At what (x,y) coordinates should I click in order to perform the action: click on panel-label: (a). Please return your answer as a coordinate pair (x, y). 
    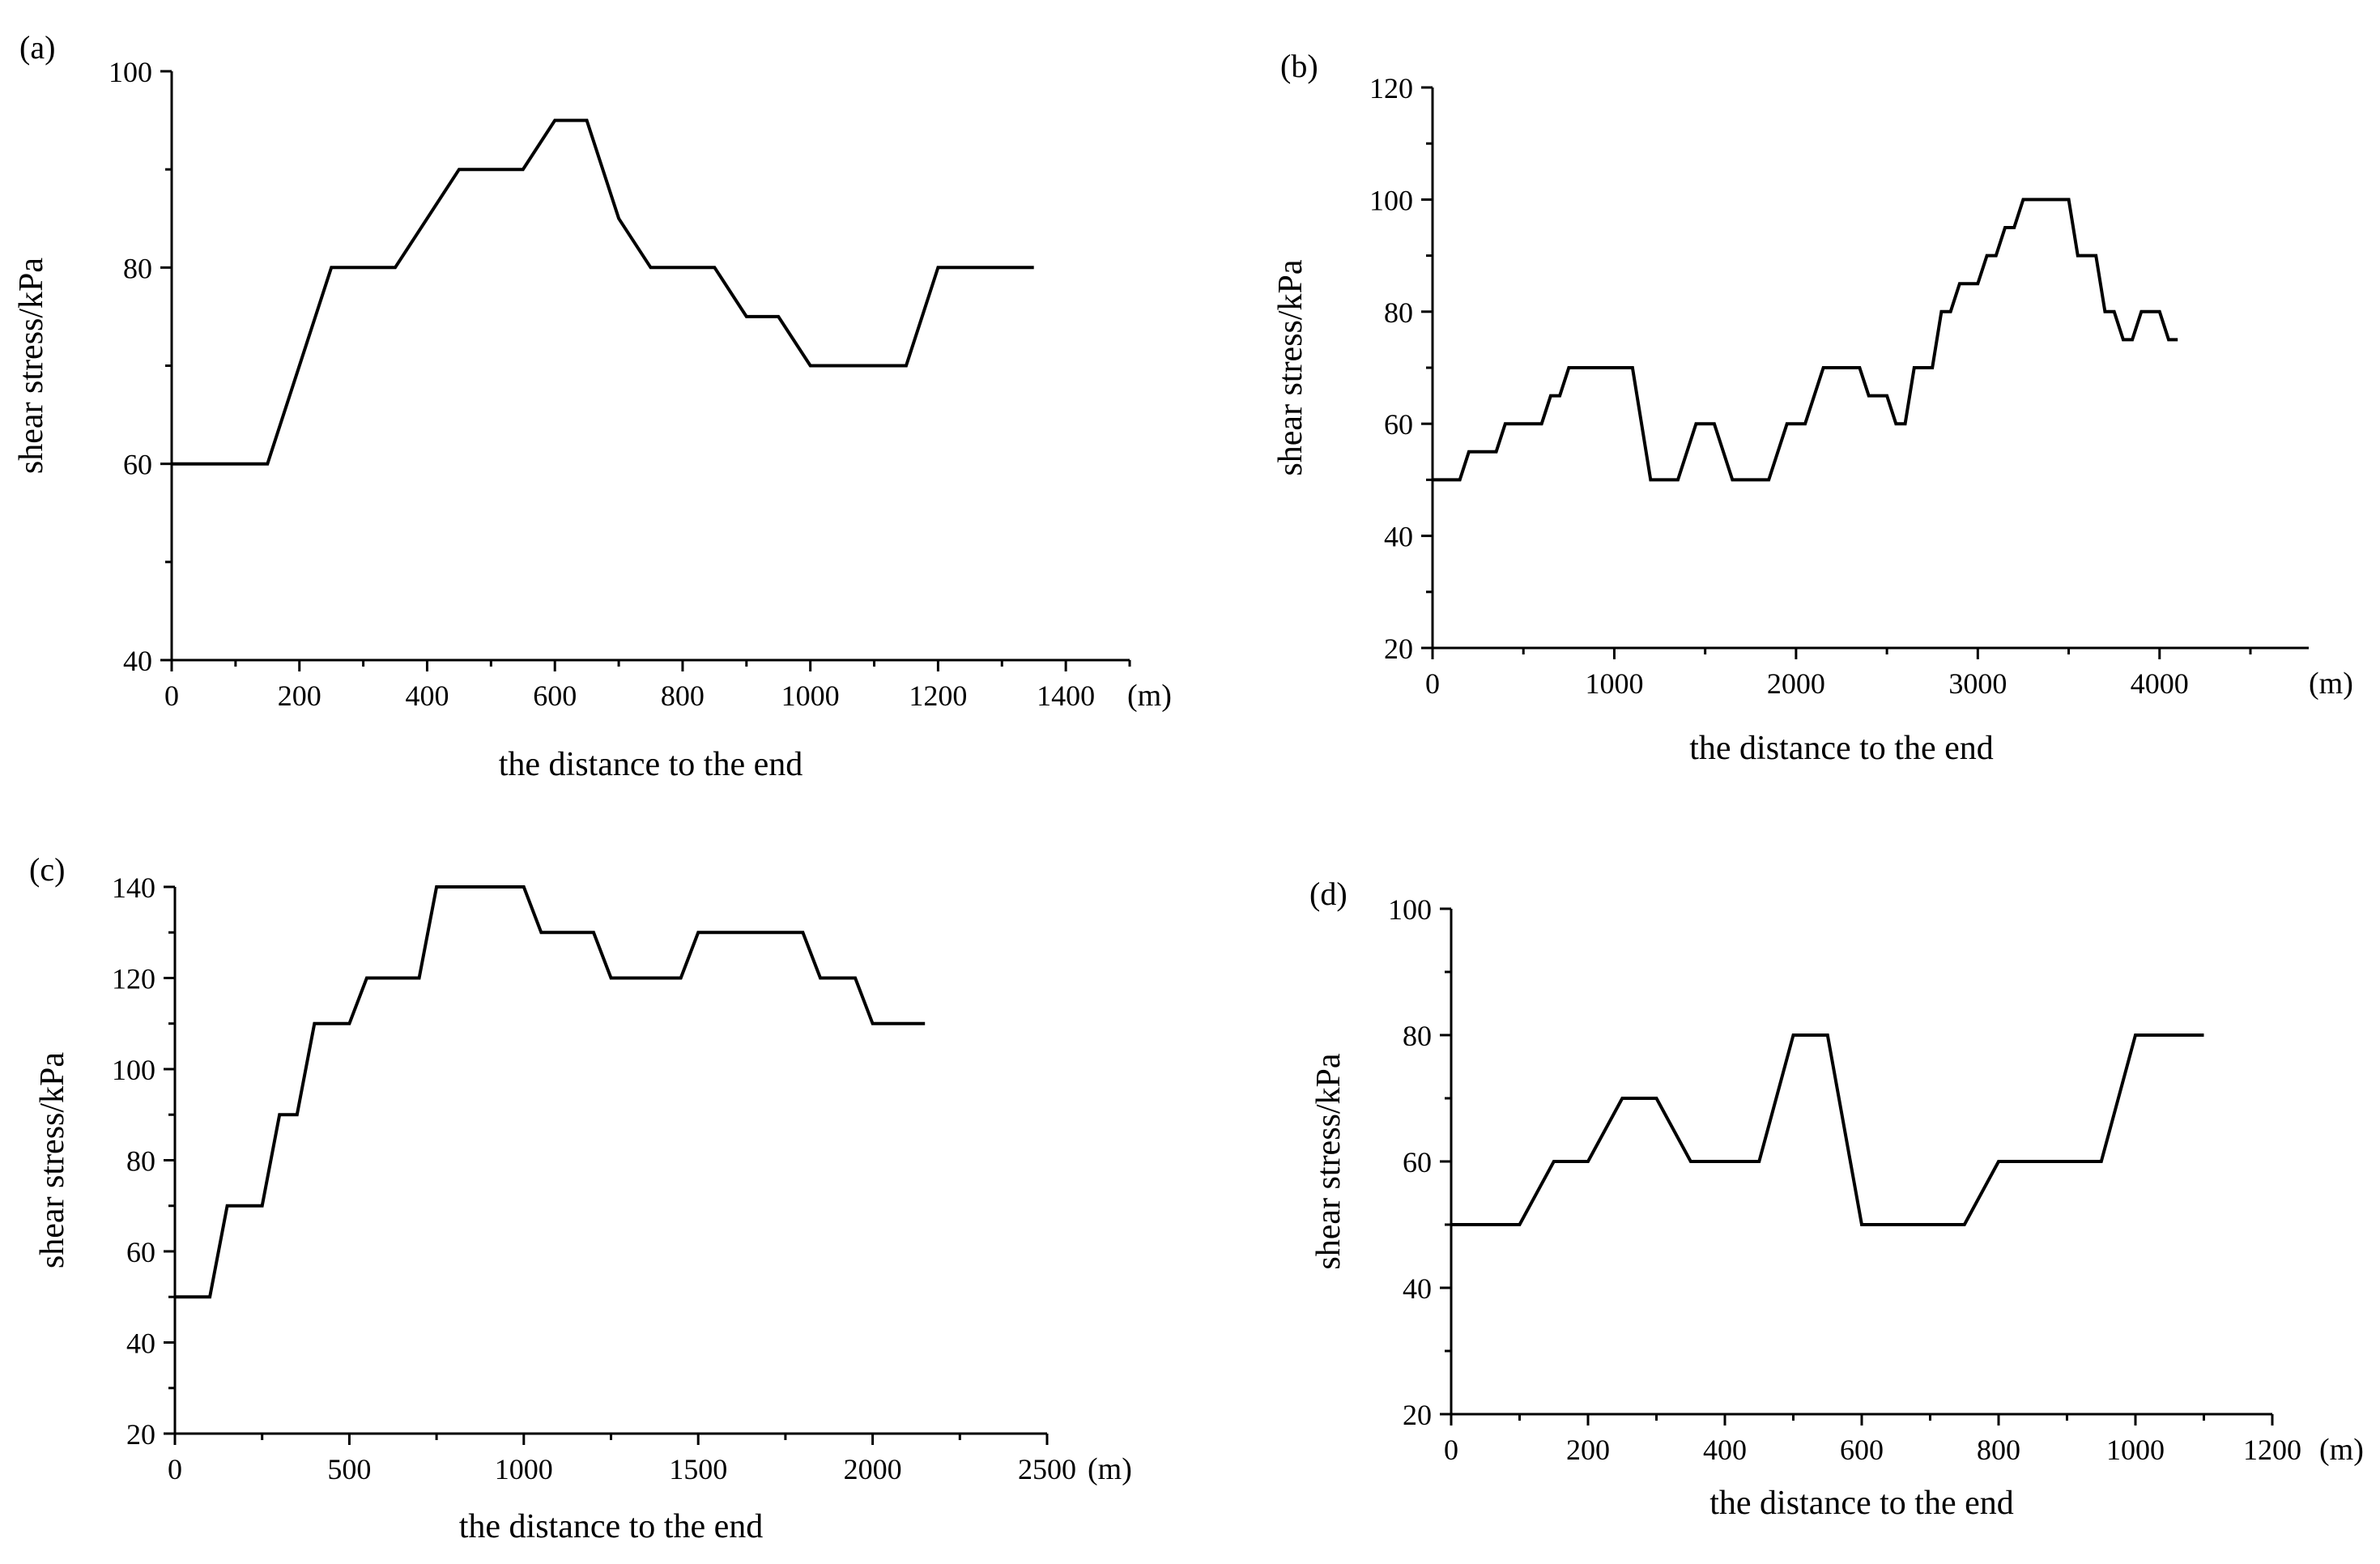
    Looking at the image, I should click on (37, 47).